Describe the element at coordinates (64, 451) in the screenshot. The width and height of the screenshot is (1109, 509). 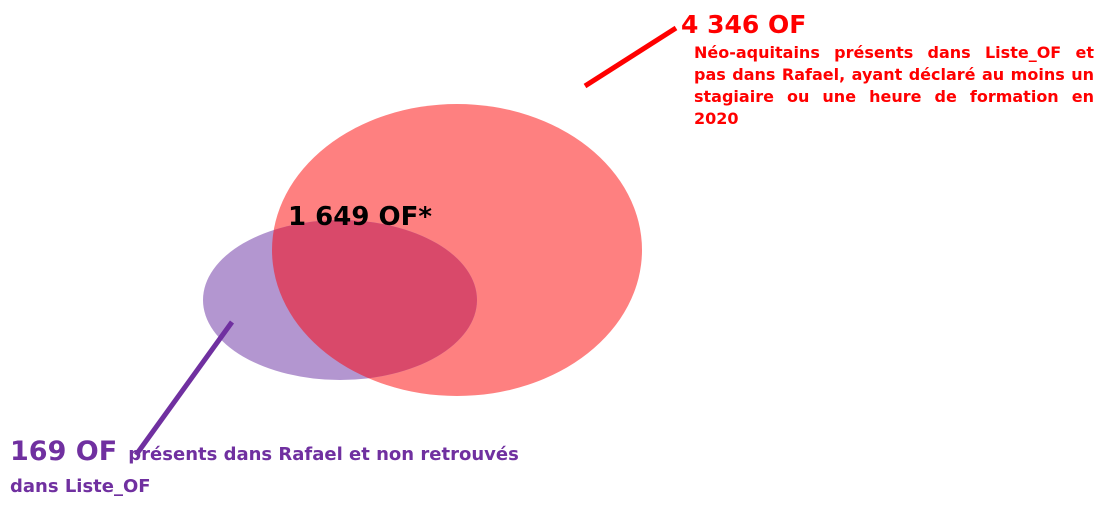
I see `left-count: 169 OF` at that location.